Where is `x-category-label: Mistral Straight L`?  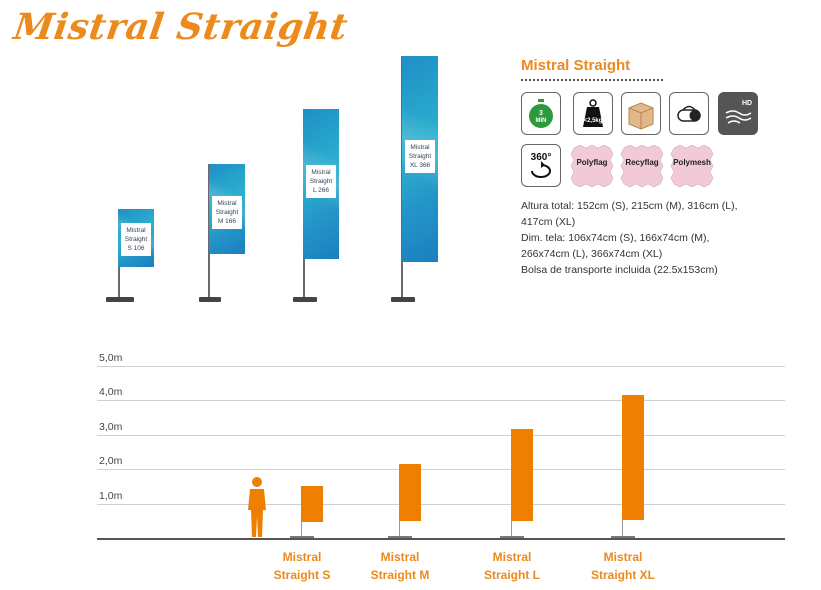
x-category-label: Mistral Straight L is located at coordinates (512, 566).